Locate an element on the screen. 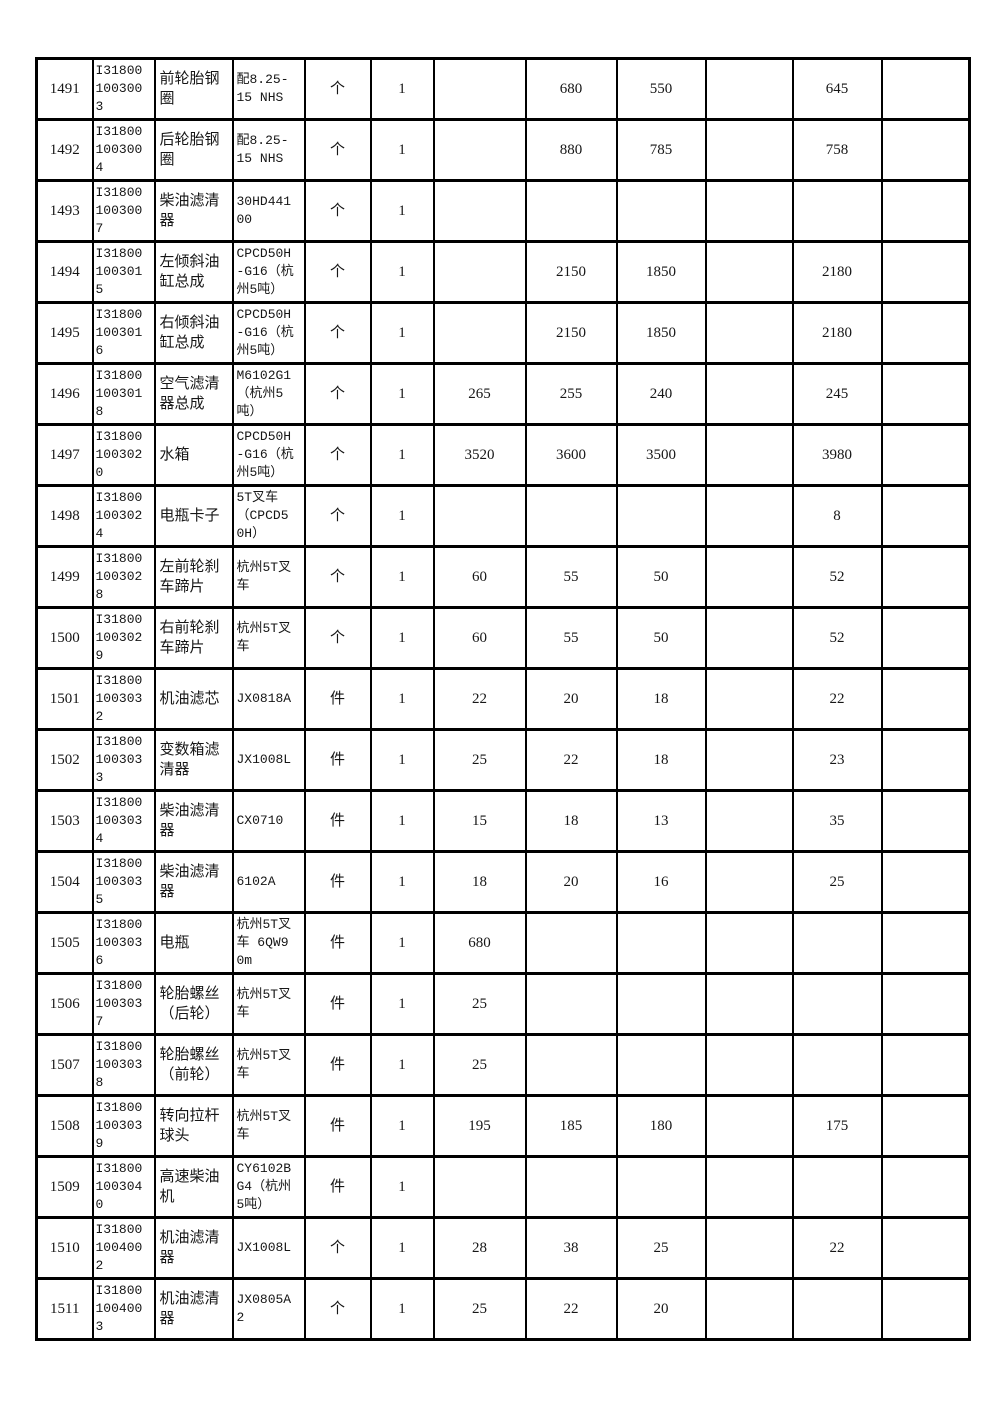 The height and width of the screenshot is (1403, 992). cell-price-1: 28 is located at coordinates (479, 1248).